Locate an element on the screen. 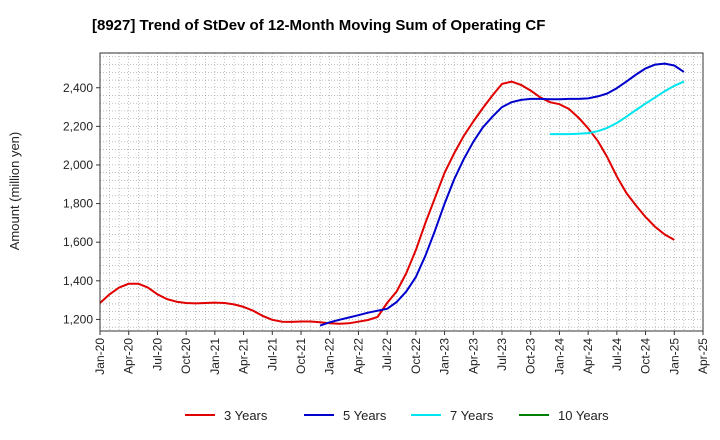 The height and width of the screenshot is (440, 720). x-tick-label: Jan-22 is located at coordinates (330, 356).